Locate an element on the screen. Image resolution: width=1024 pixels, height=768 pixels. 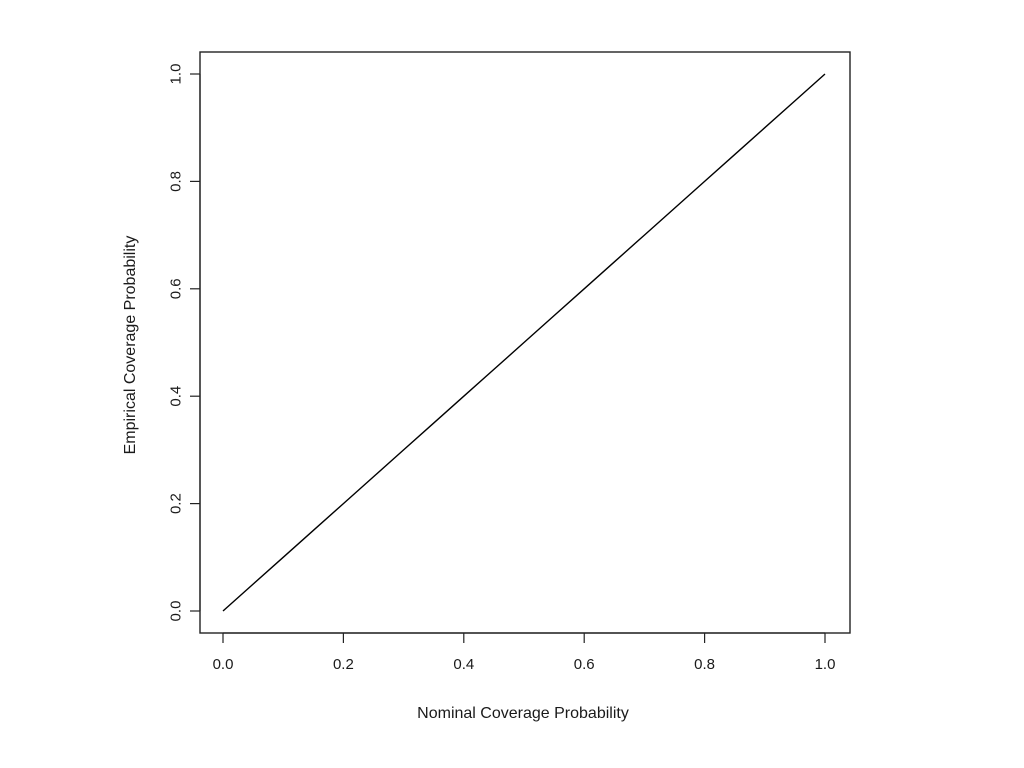
x-tick-label: 0.4 is located at coordinates (463, 664).